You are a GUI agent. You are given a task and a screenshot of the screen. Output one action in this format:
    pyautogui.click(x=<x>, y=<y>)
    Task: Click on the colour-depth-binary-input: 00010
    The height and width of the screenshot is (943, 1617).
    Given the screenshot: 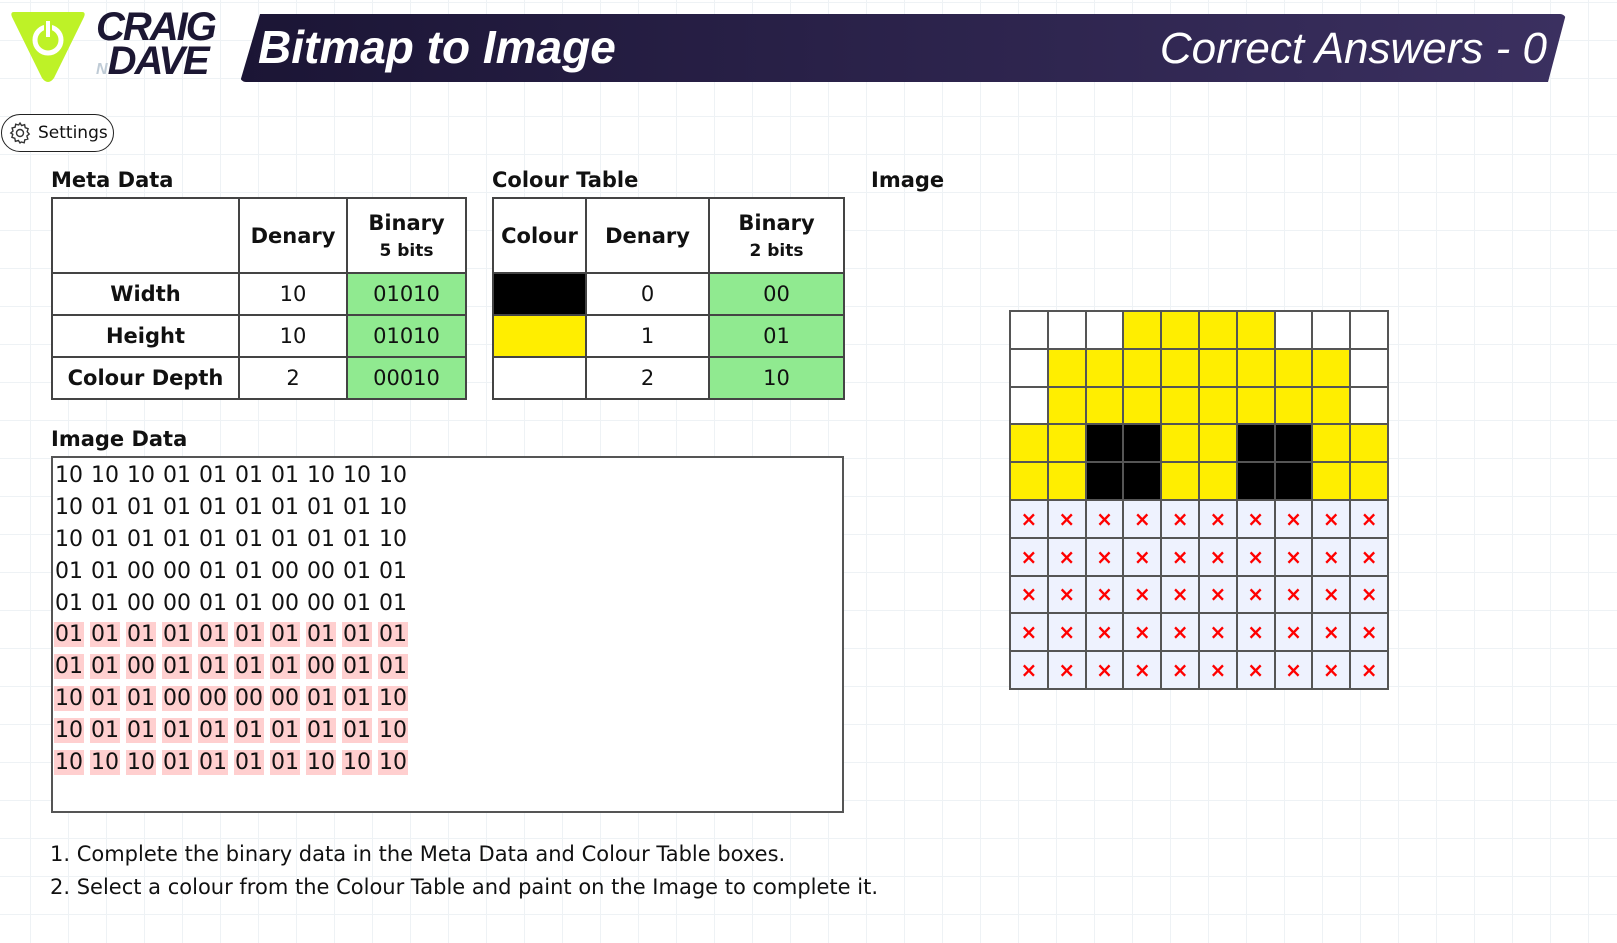 What is the action you would take?
    pyautogui.click(x=406, y=378)
    